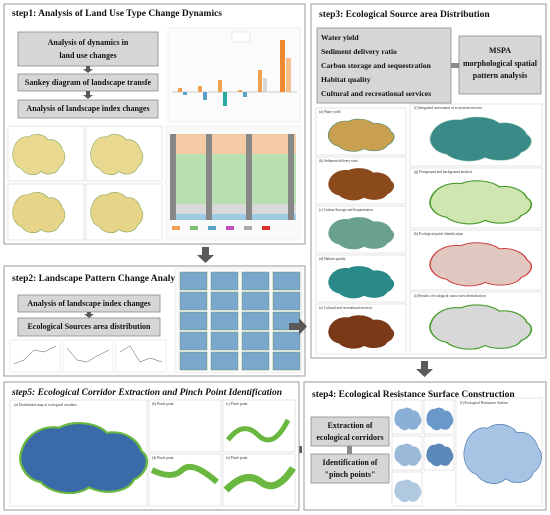  I want to click on line-charts, so click(88, 356).